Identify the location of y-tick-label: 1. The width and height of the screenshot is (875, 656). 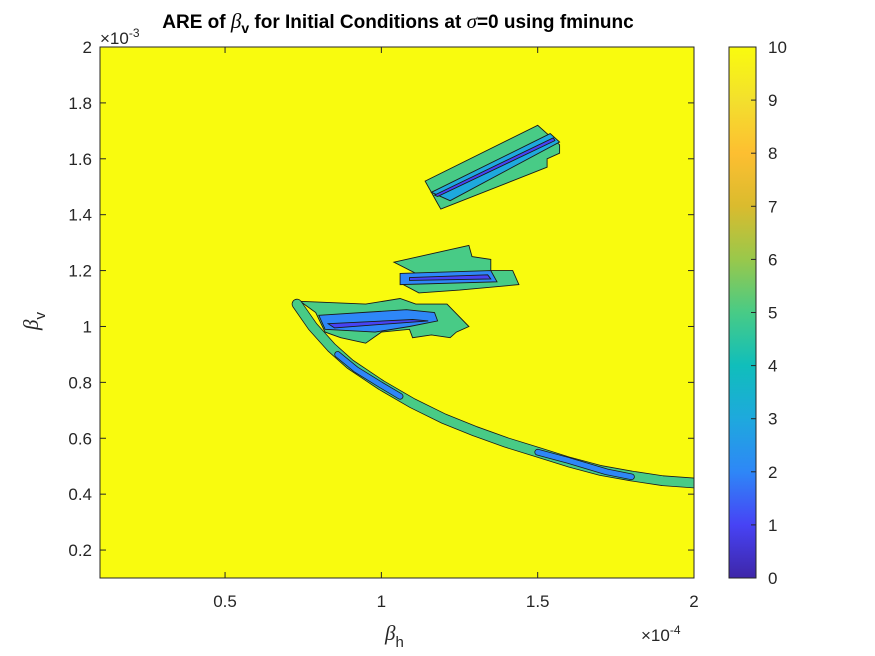
(87, 326).